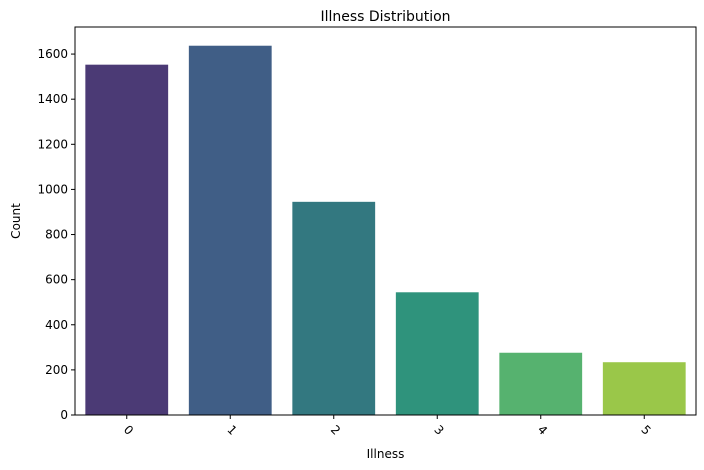 The image size is (704, 470). Describe the element at coordinates (231, 430) in the screenshot. I see `x-tick-label-1: 1` at that location.